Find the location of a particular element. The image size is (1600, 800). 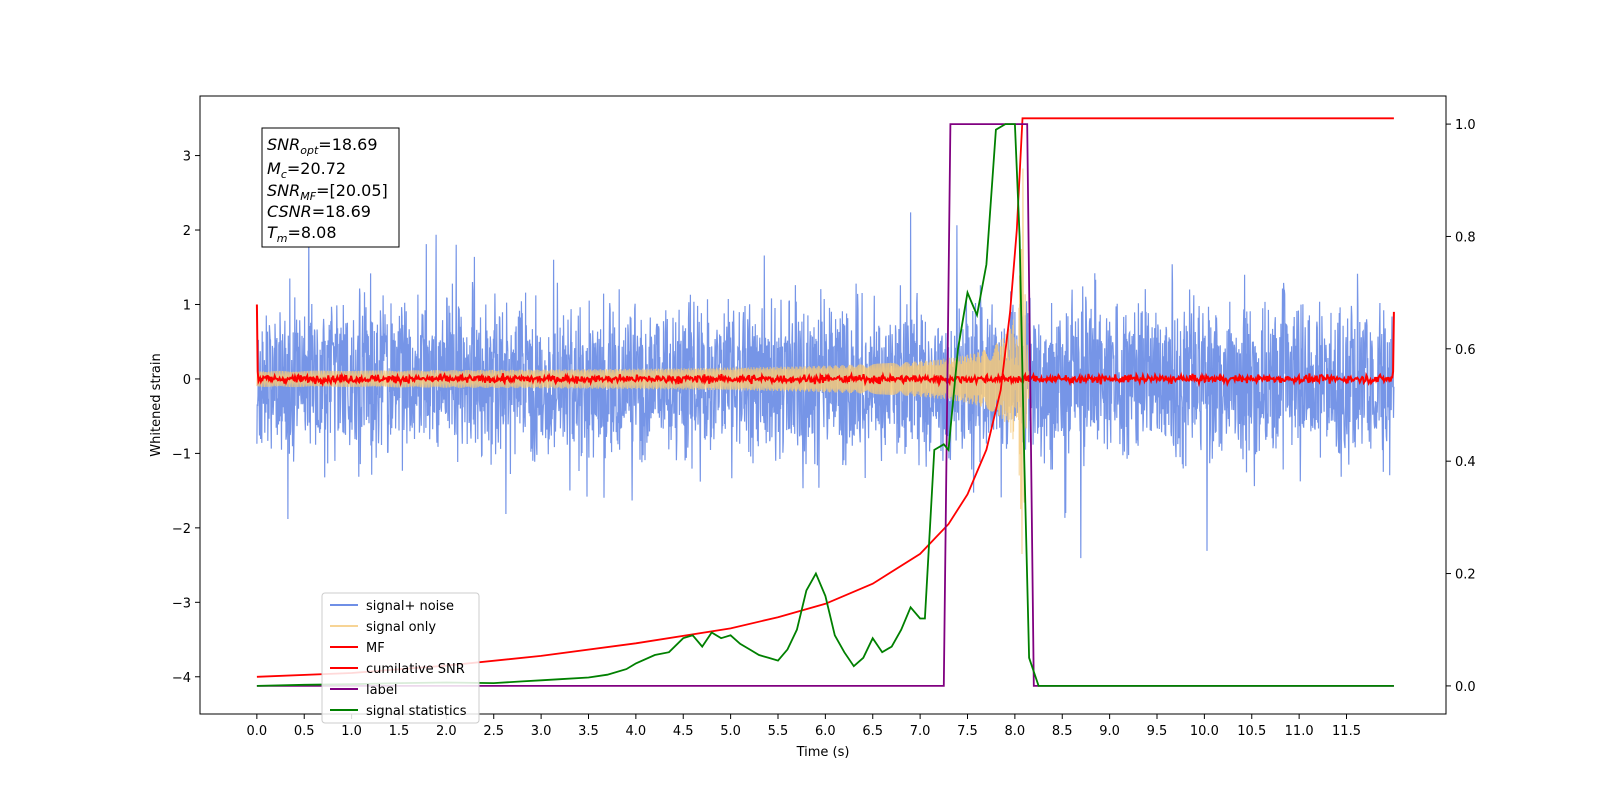

legend-entry-label: signal statistics is located at coordinates (416, 711).